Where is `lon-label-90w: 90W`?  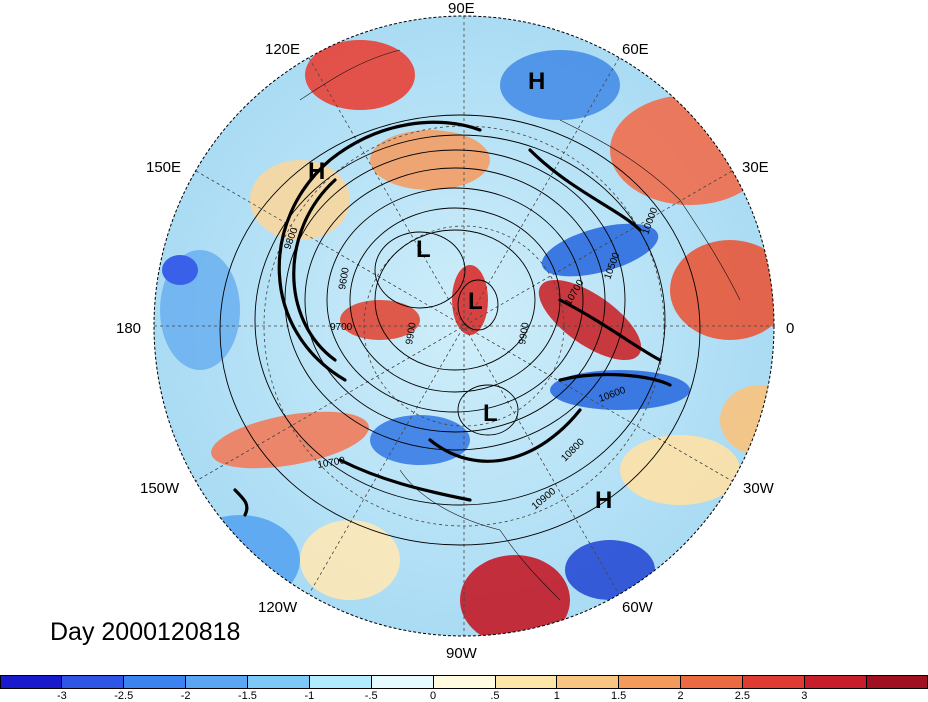
lon-label-90w: 90W is located at coordinates (461, 653).